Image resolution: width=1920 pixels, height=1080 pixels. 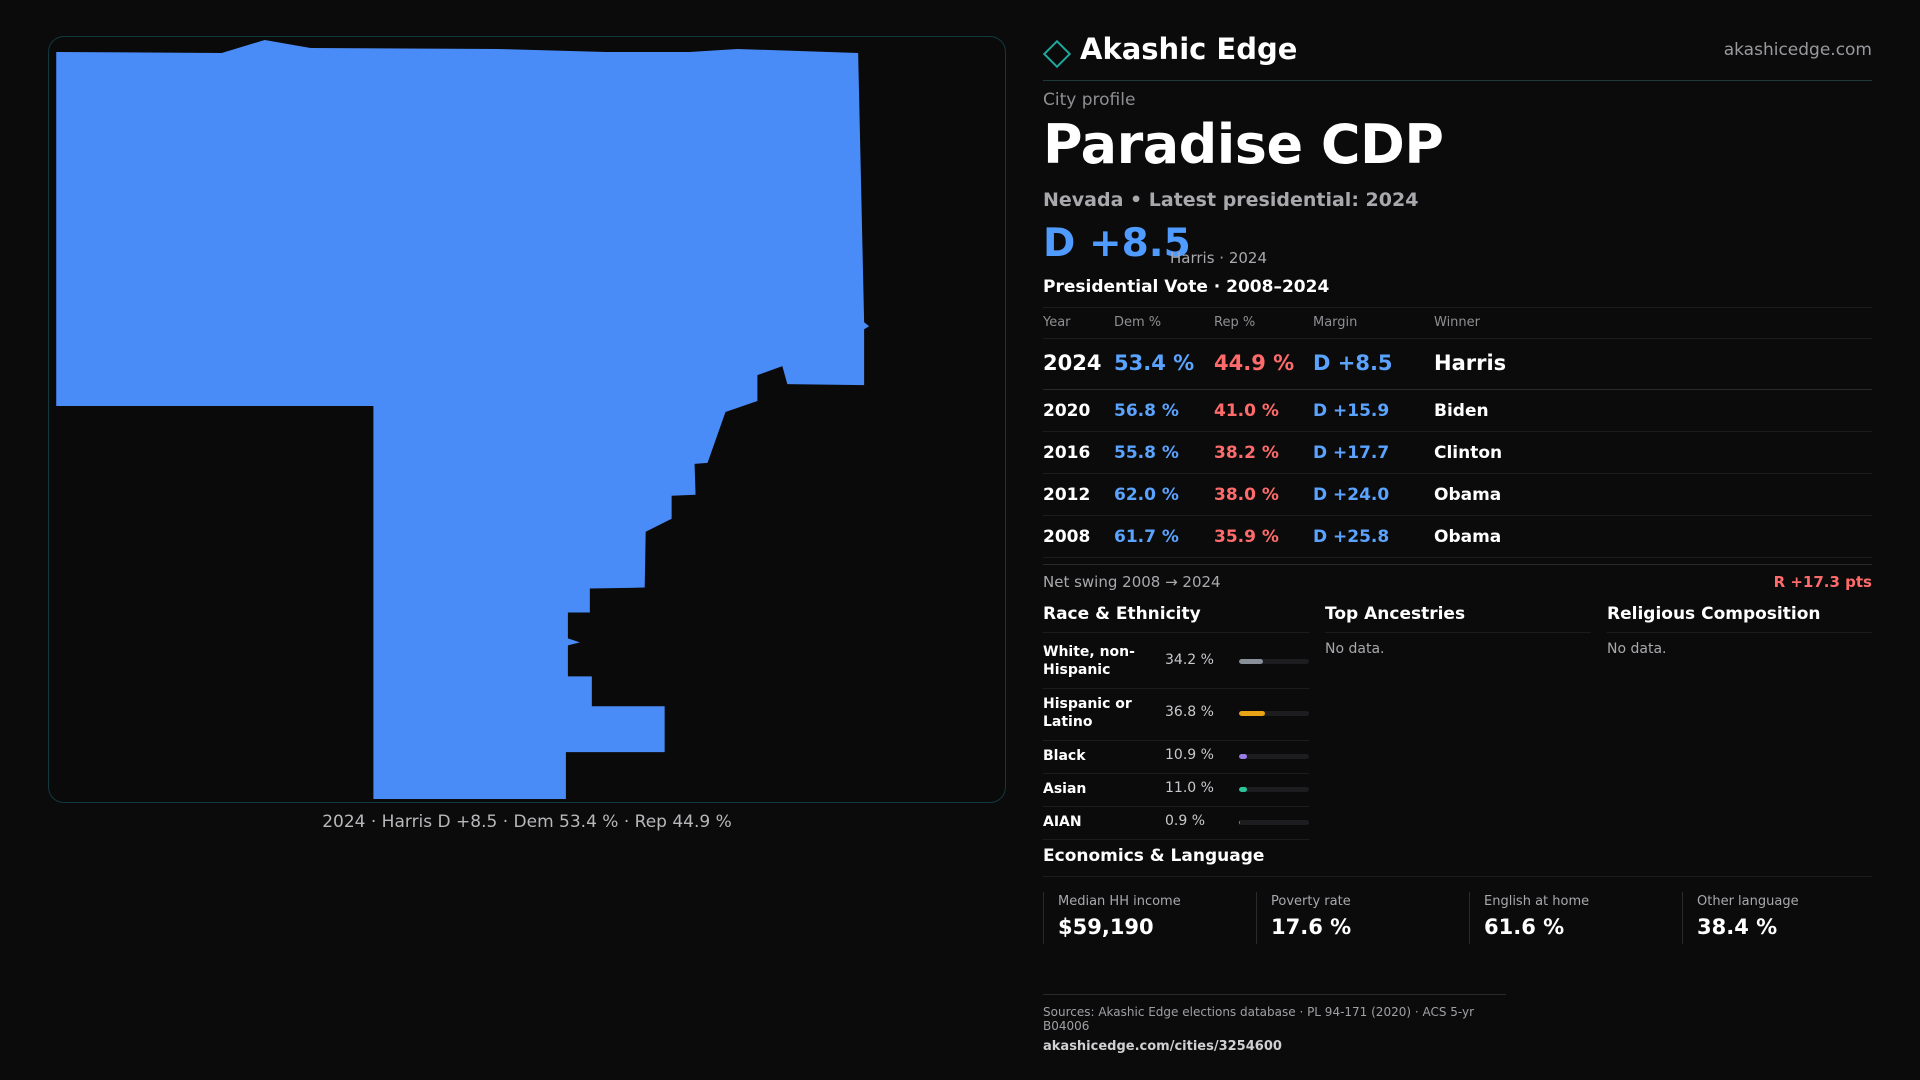 I want to click on cell-year: 2016, so click(x=1067, y=453).